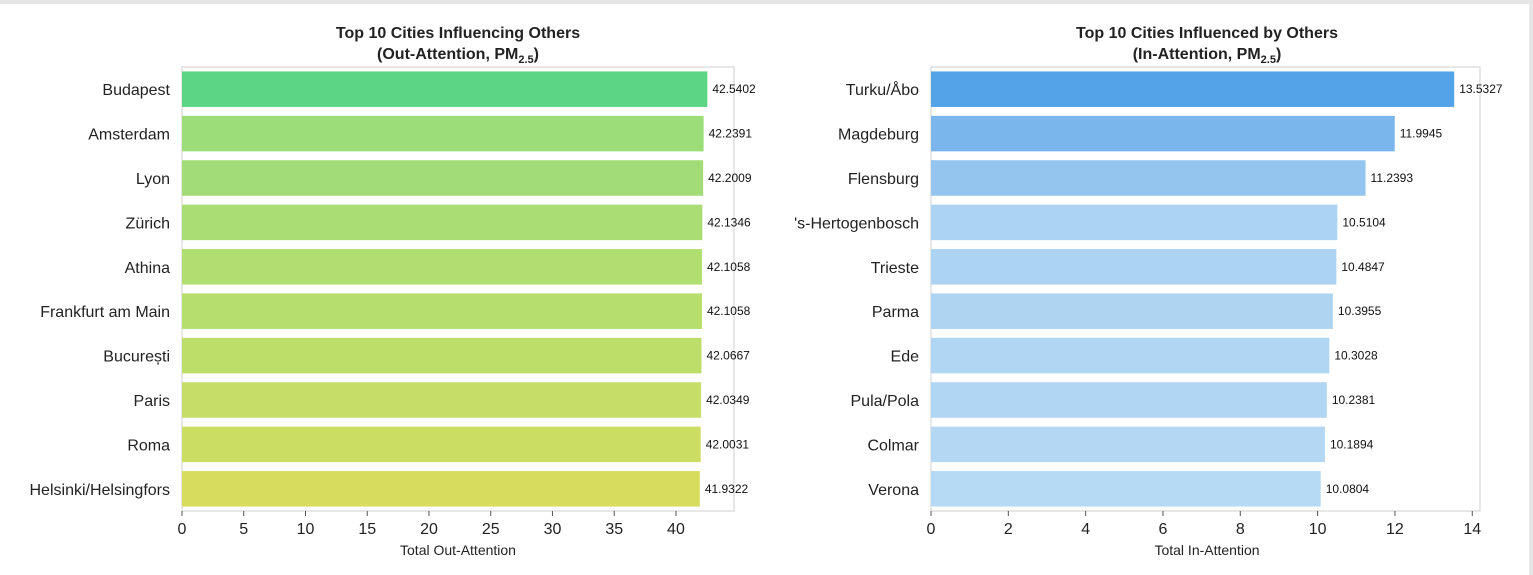 The width and height of the screenshot is (1533, 575). Describe the element at coordinates (1481, 89) in the screenshot. I see `right-value-label-0: 13.5327` at that location.